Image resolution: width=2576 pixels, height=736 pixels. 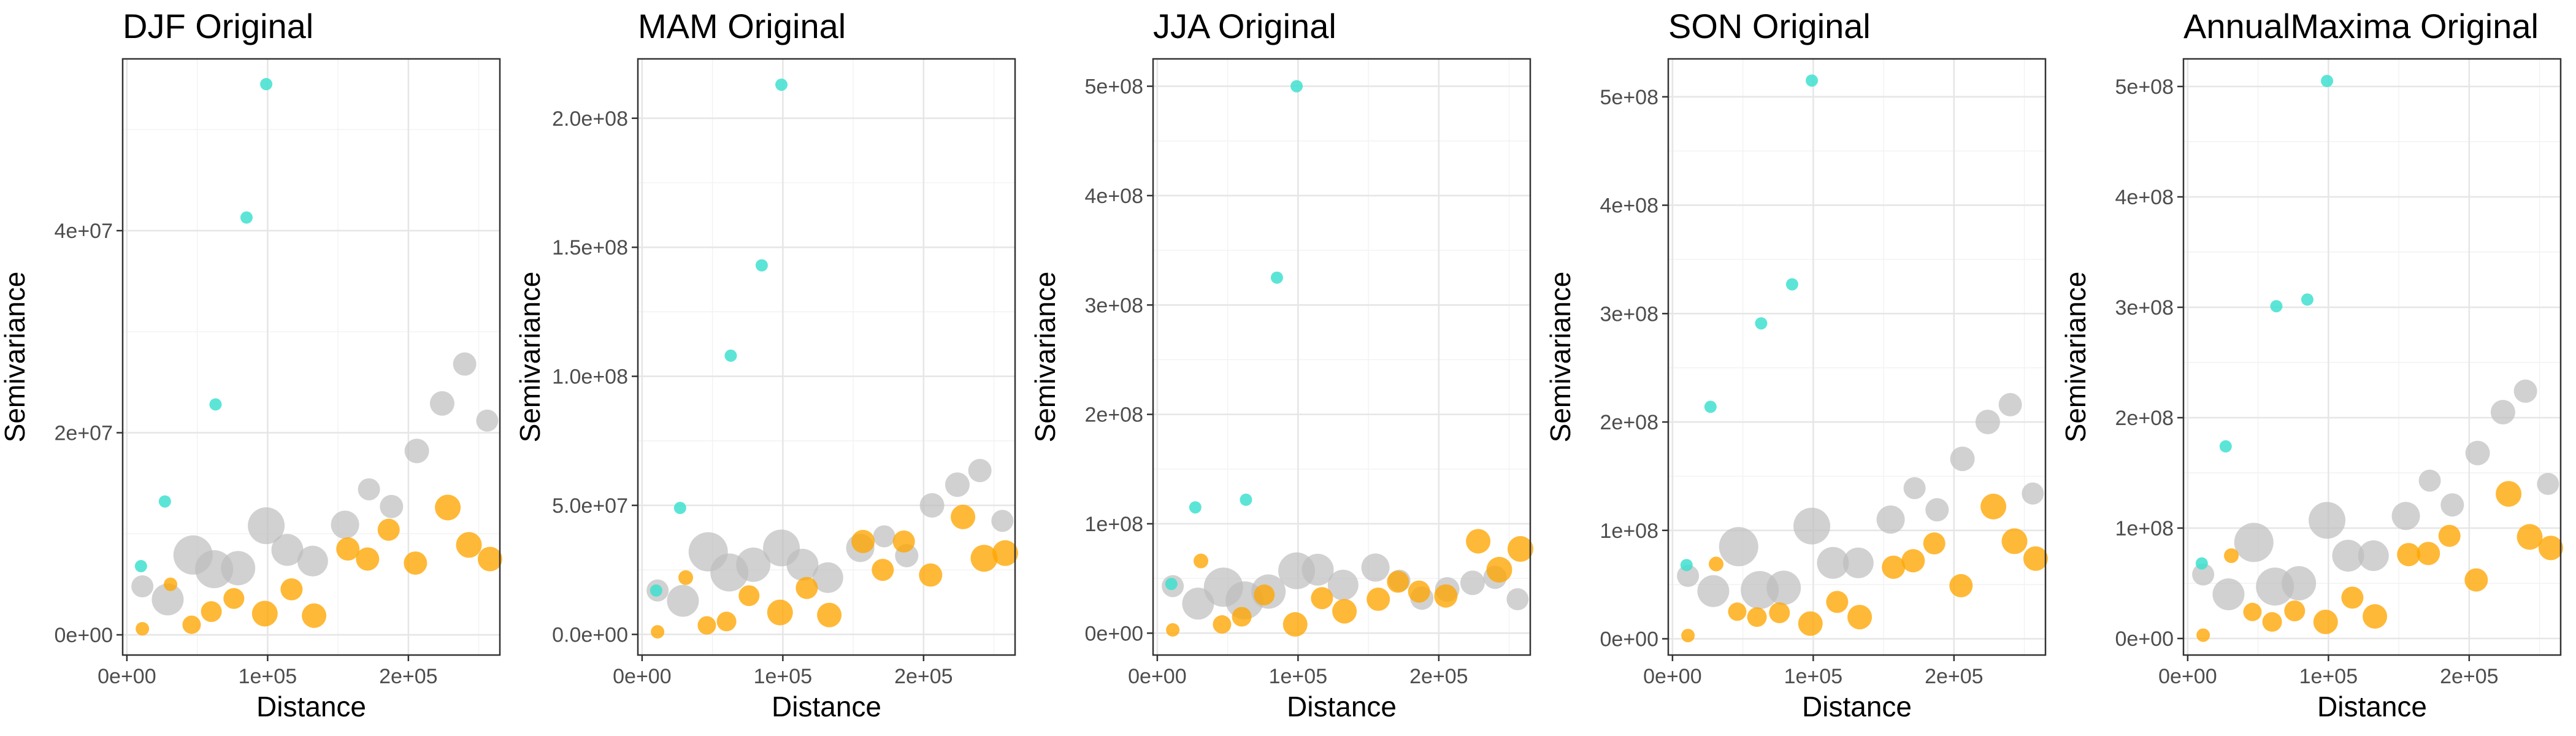 What do you see at coordinates (590, 506) in the screenshot?
I see `y-tick-label: 5.0e+07` at bounding box center [590, 506].